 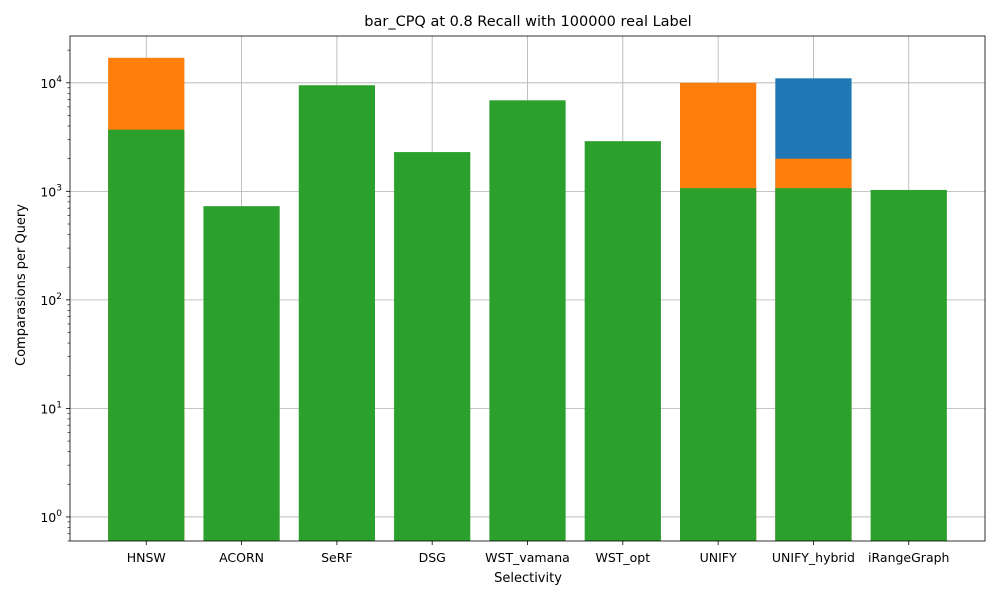 What do you see at coordinates (51, 83) in the screenshot?
I see `y-tick-label: 104` at bounding box center [51, 83].